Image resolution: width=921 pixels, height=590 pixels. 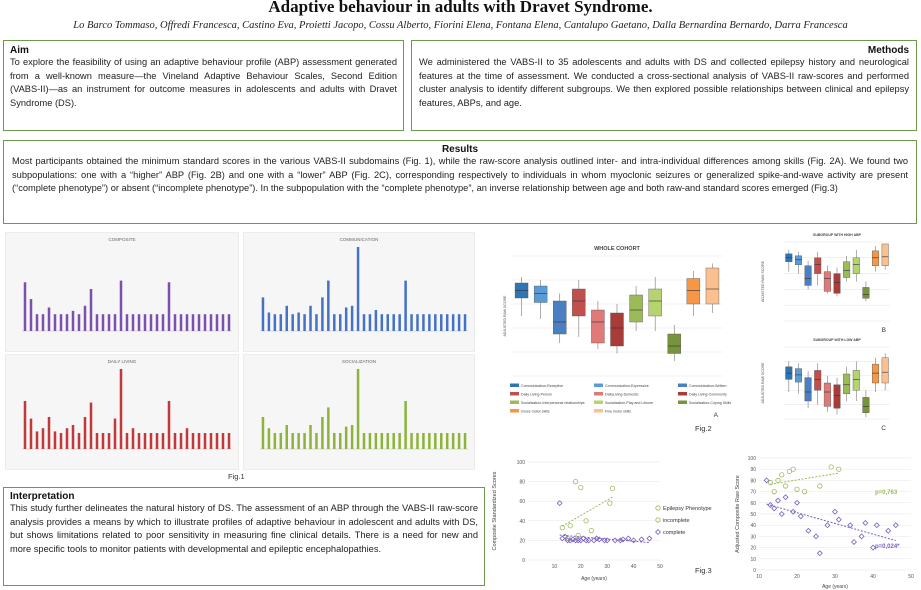 I want to click on fig2-low-abp-chart: SUBGROUP WITH LOW ABP ADJUSTED RAW SCORE C, so click(x=825, y=385).